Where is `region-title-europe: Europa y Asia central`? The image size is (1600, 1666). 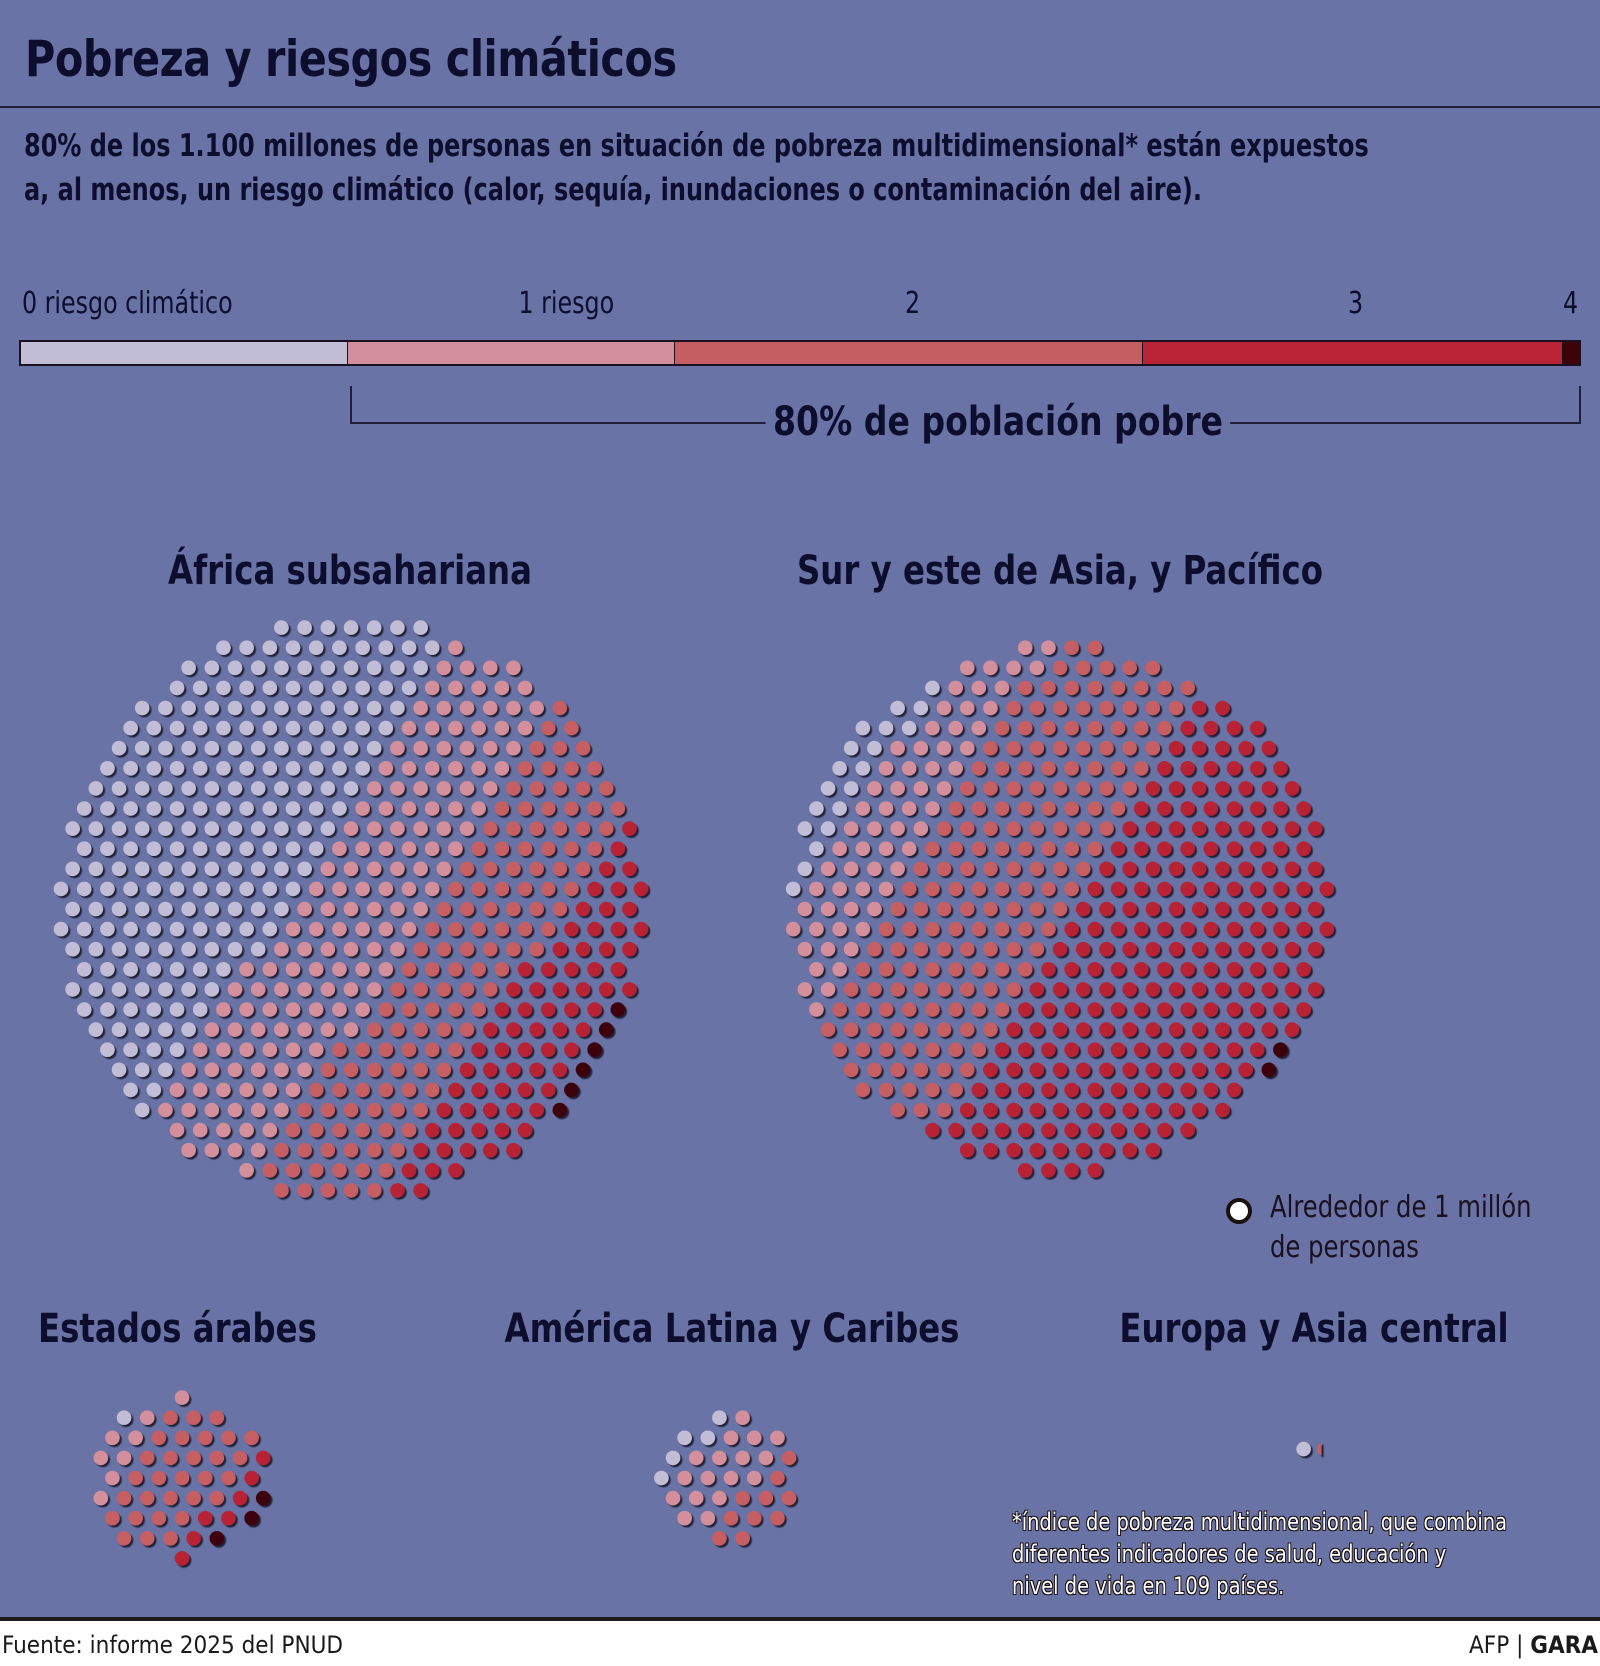
region-title-europe: Europa y Asia central is located at coordinates (1314, 1329).